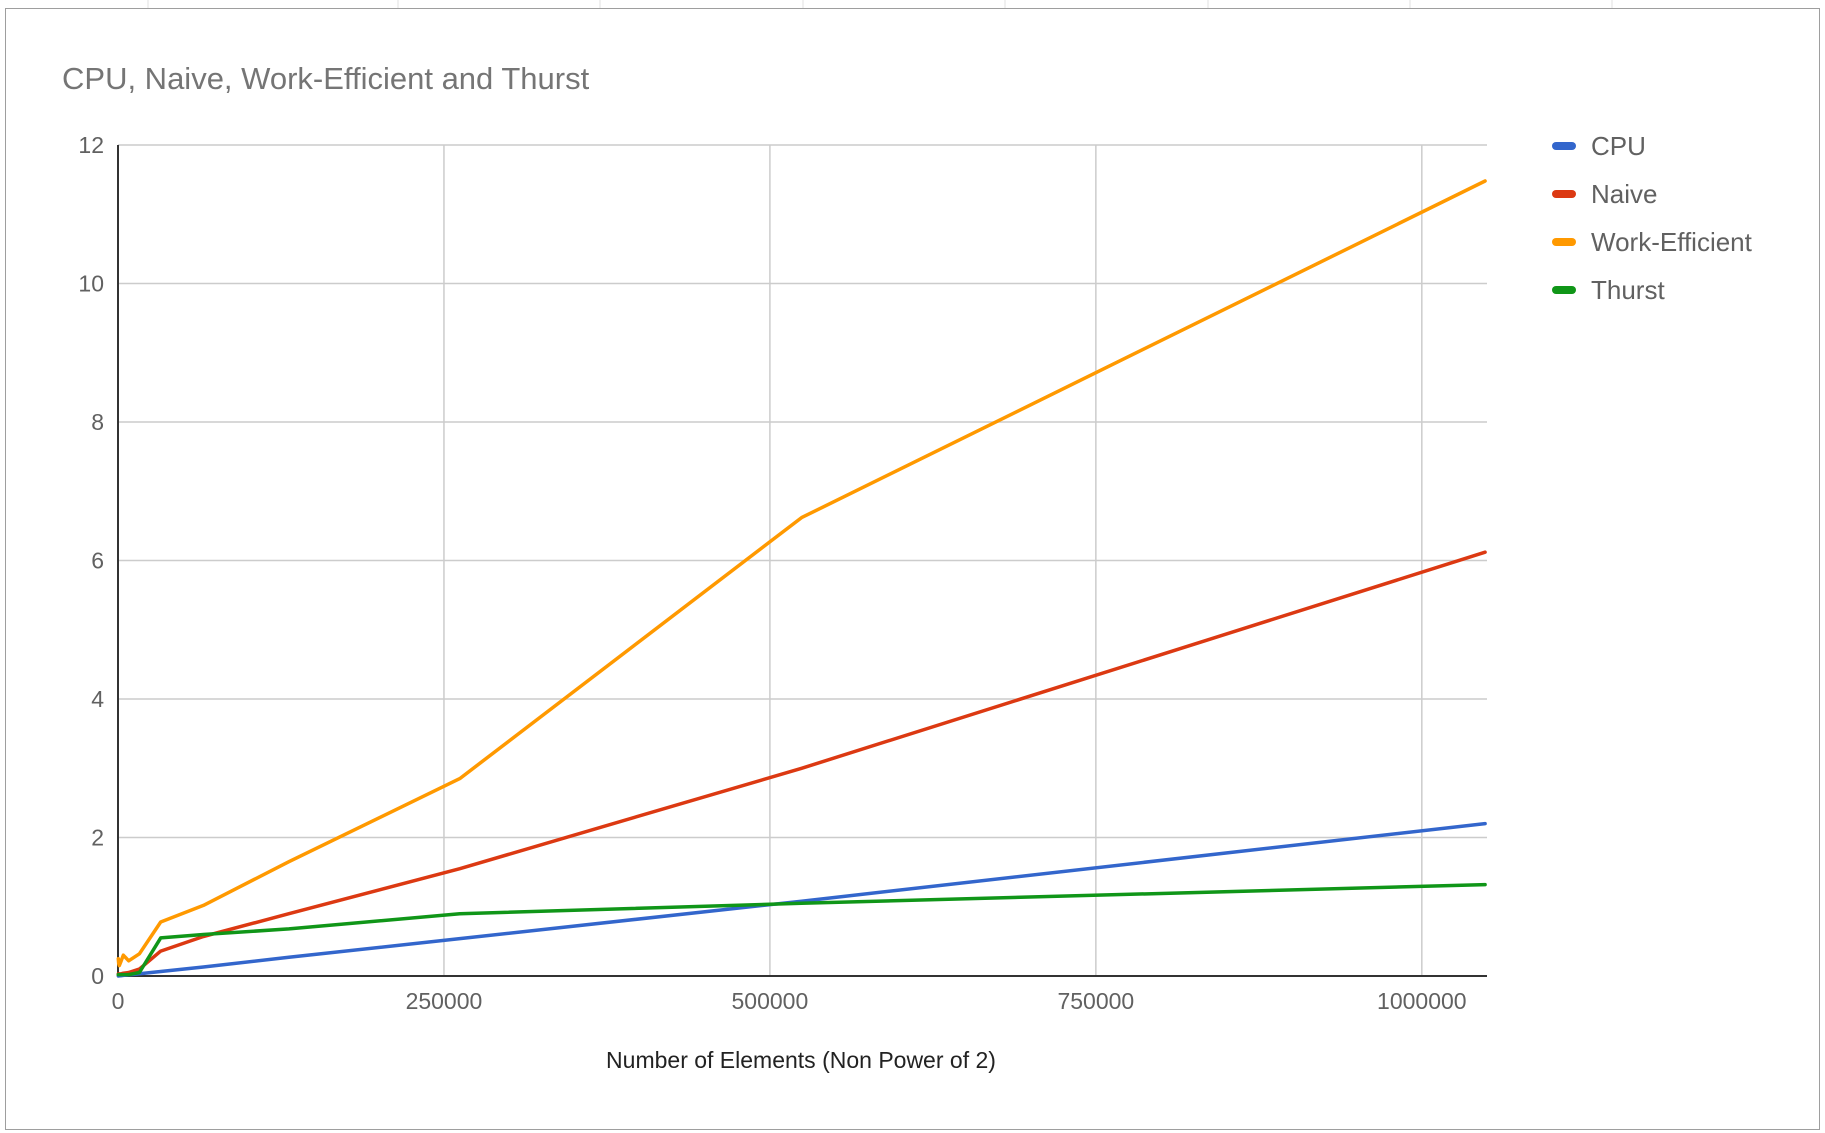 The width and height of the screenshot is (1825, 1133). I want to click on legend-swatch-work-efficient, so click(1564, 242).